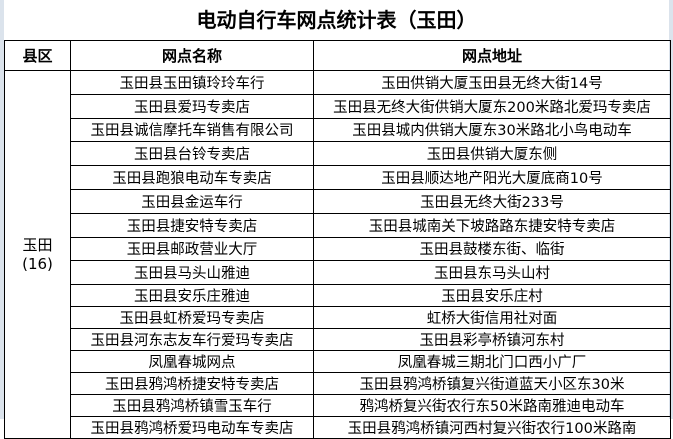 This screenshot has width=673, height=439. Describe the element at coordinates (192, 318) in the screenshot. I see `outlet-name-cell: 玉田县虹桥爱玛专卖店` at that location.